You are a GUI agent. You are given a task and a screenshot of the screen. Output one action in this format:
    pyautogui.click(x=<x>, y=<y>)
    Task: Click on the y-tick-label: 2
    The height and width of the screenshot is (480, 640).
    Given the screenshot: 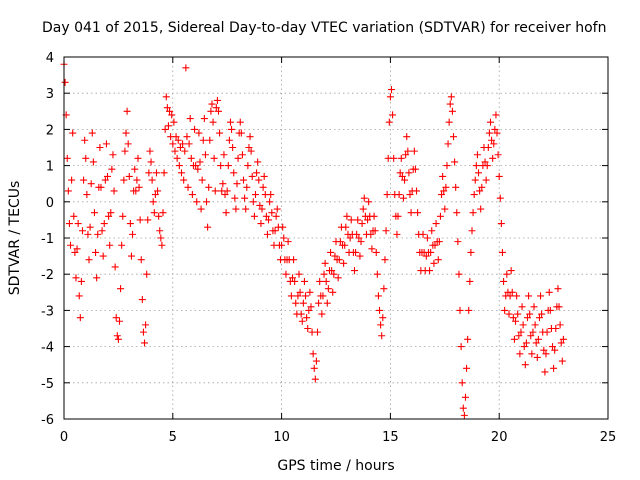 What is the action you would take?
    pyautogui.click(x=50, y=130)
    